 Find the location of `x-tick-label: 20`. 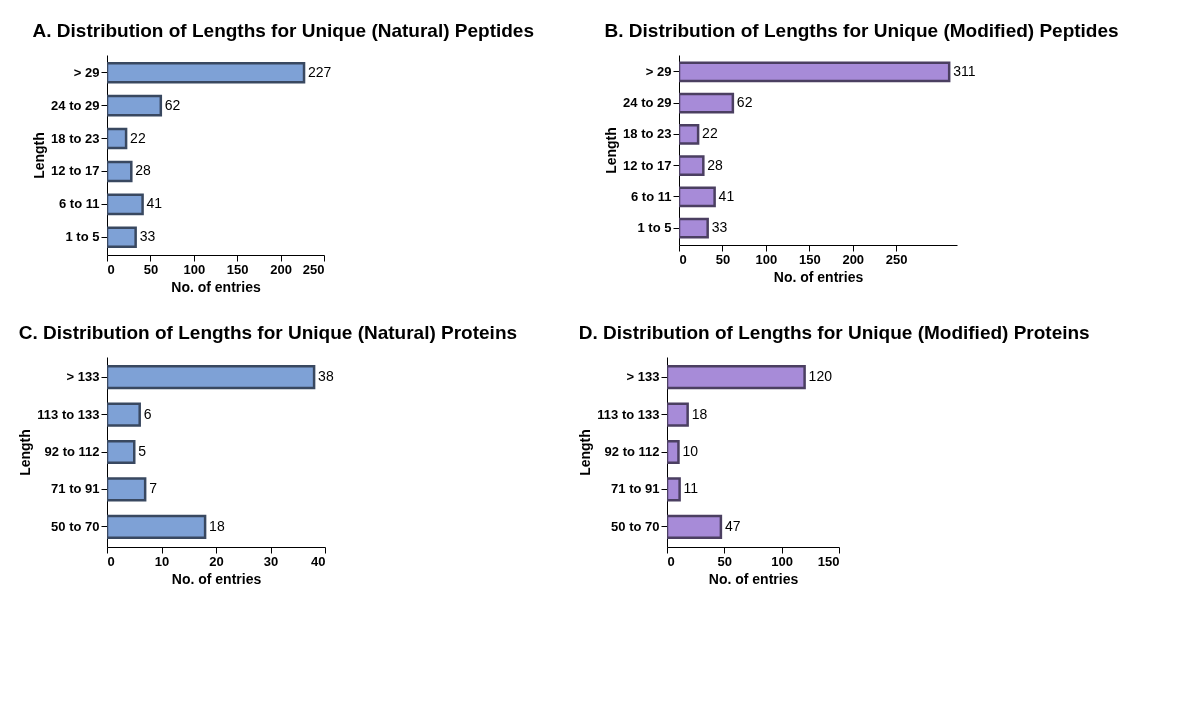

x-tick-label: 20 is located at coordinates (216, 561).